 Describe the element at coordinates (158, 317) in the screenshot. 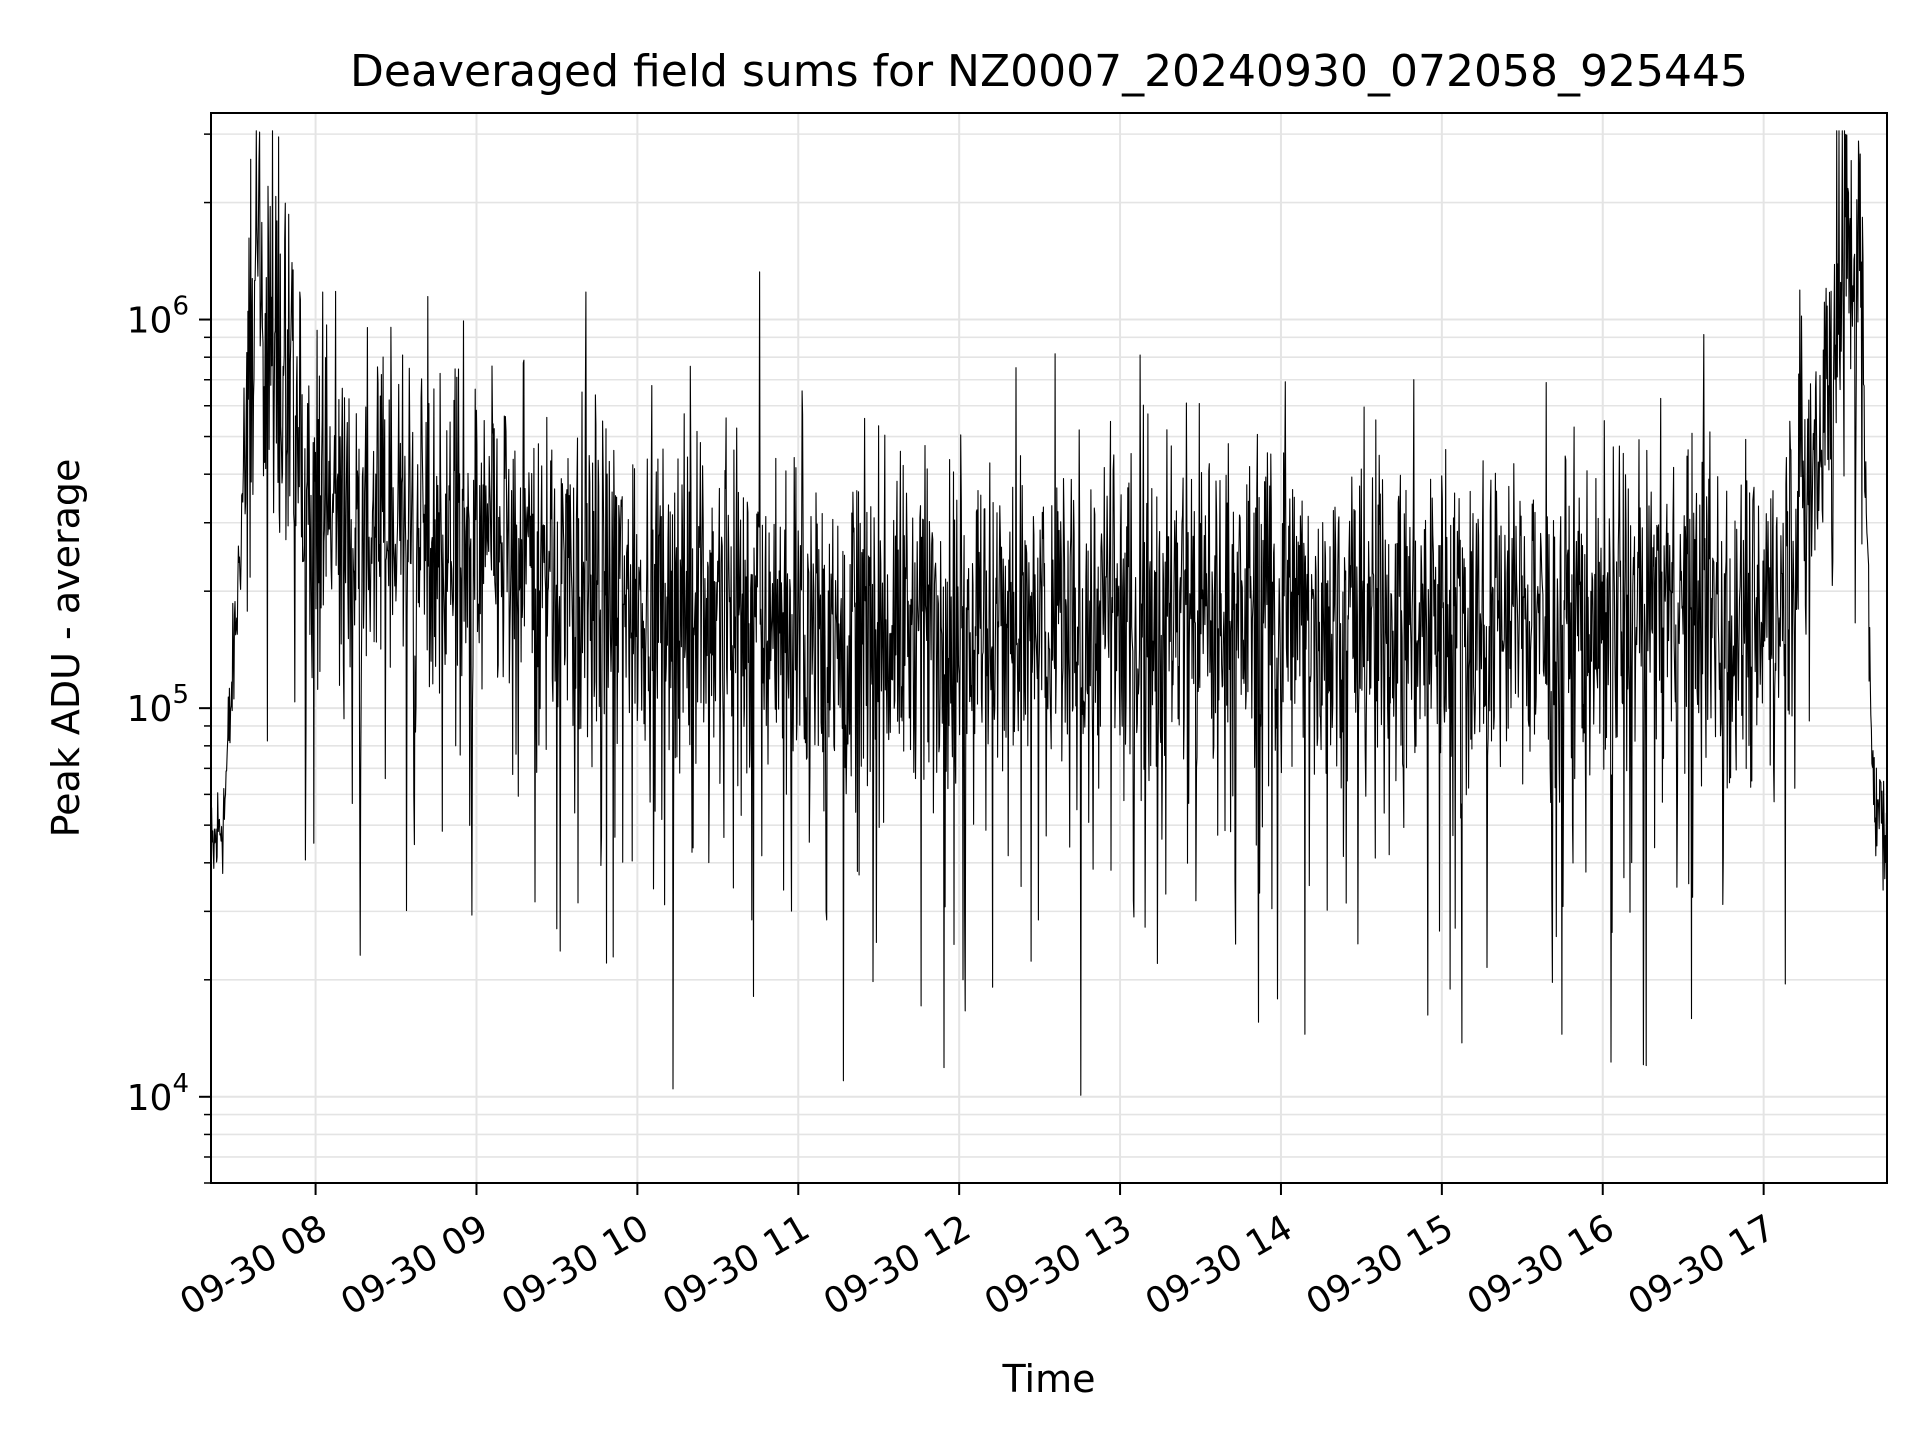

I see `y-tick-label: 10⁶` at that location.